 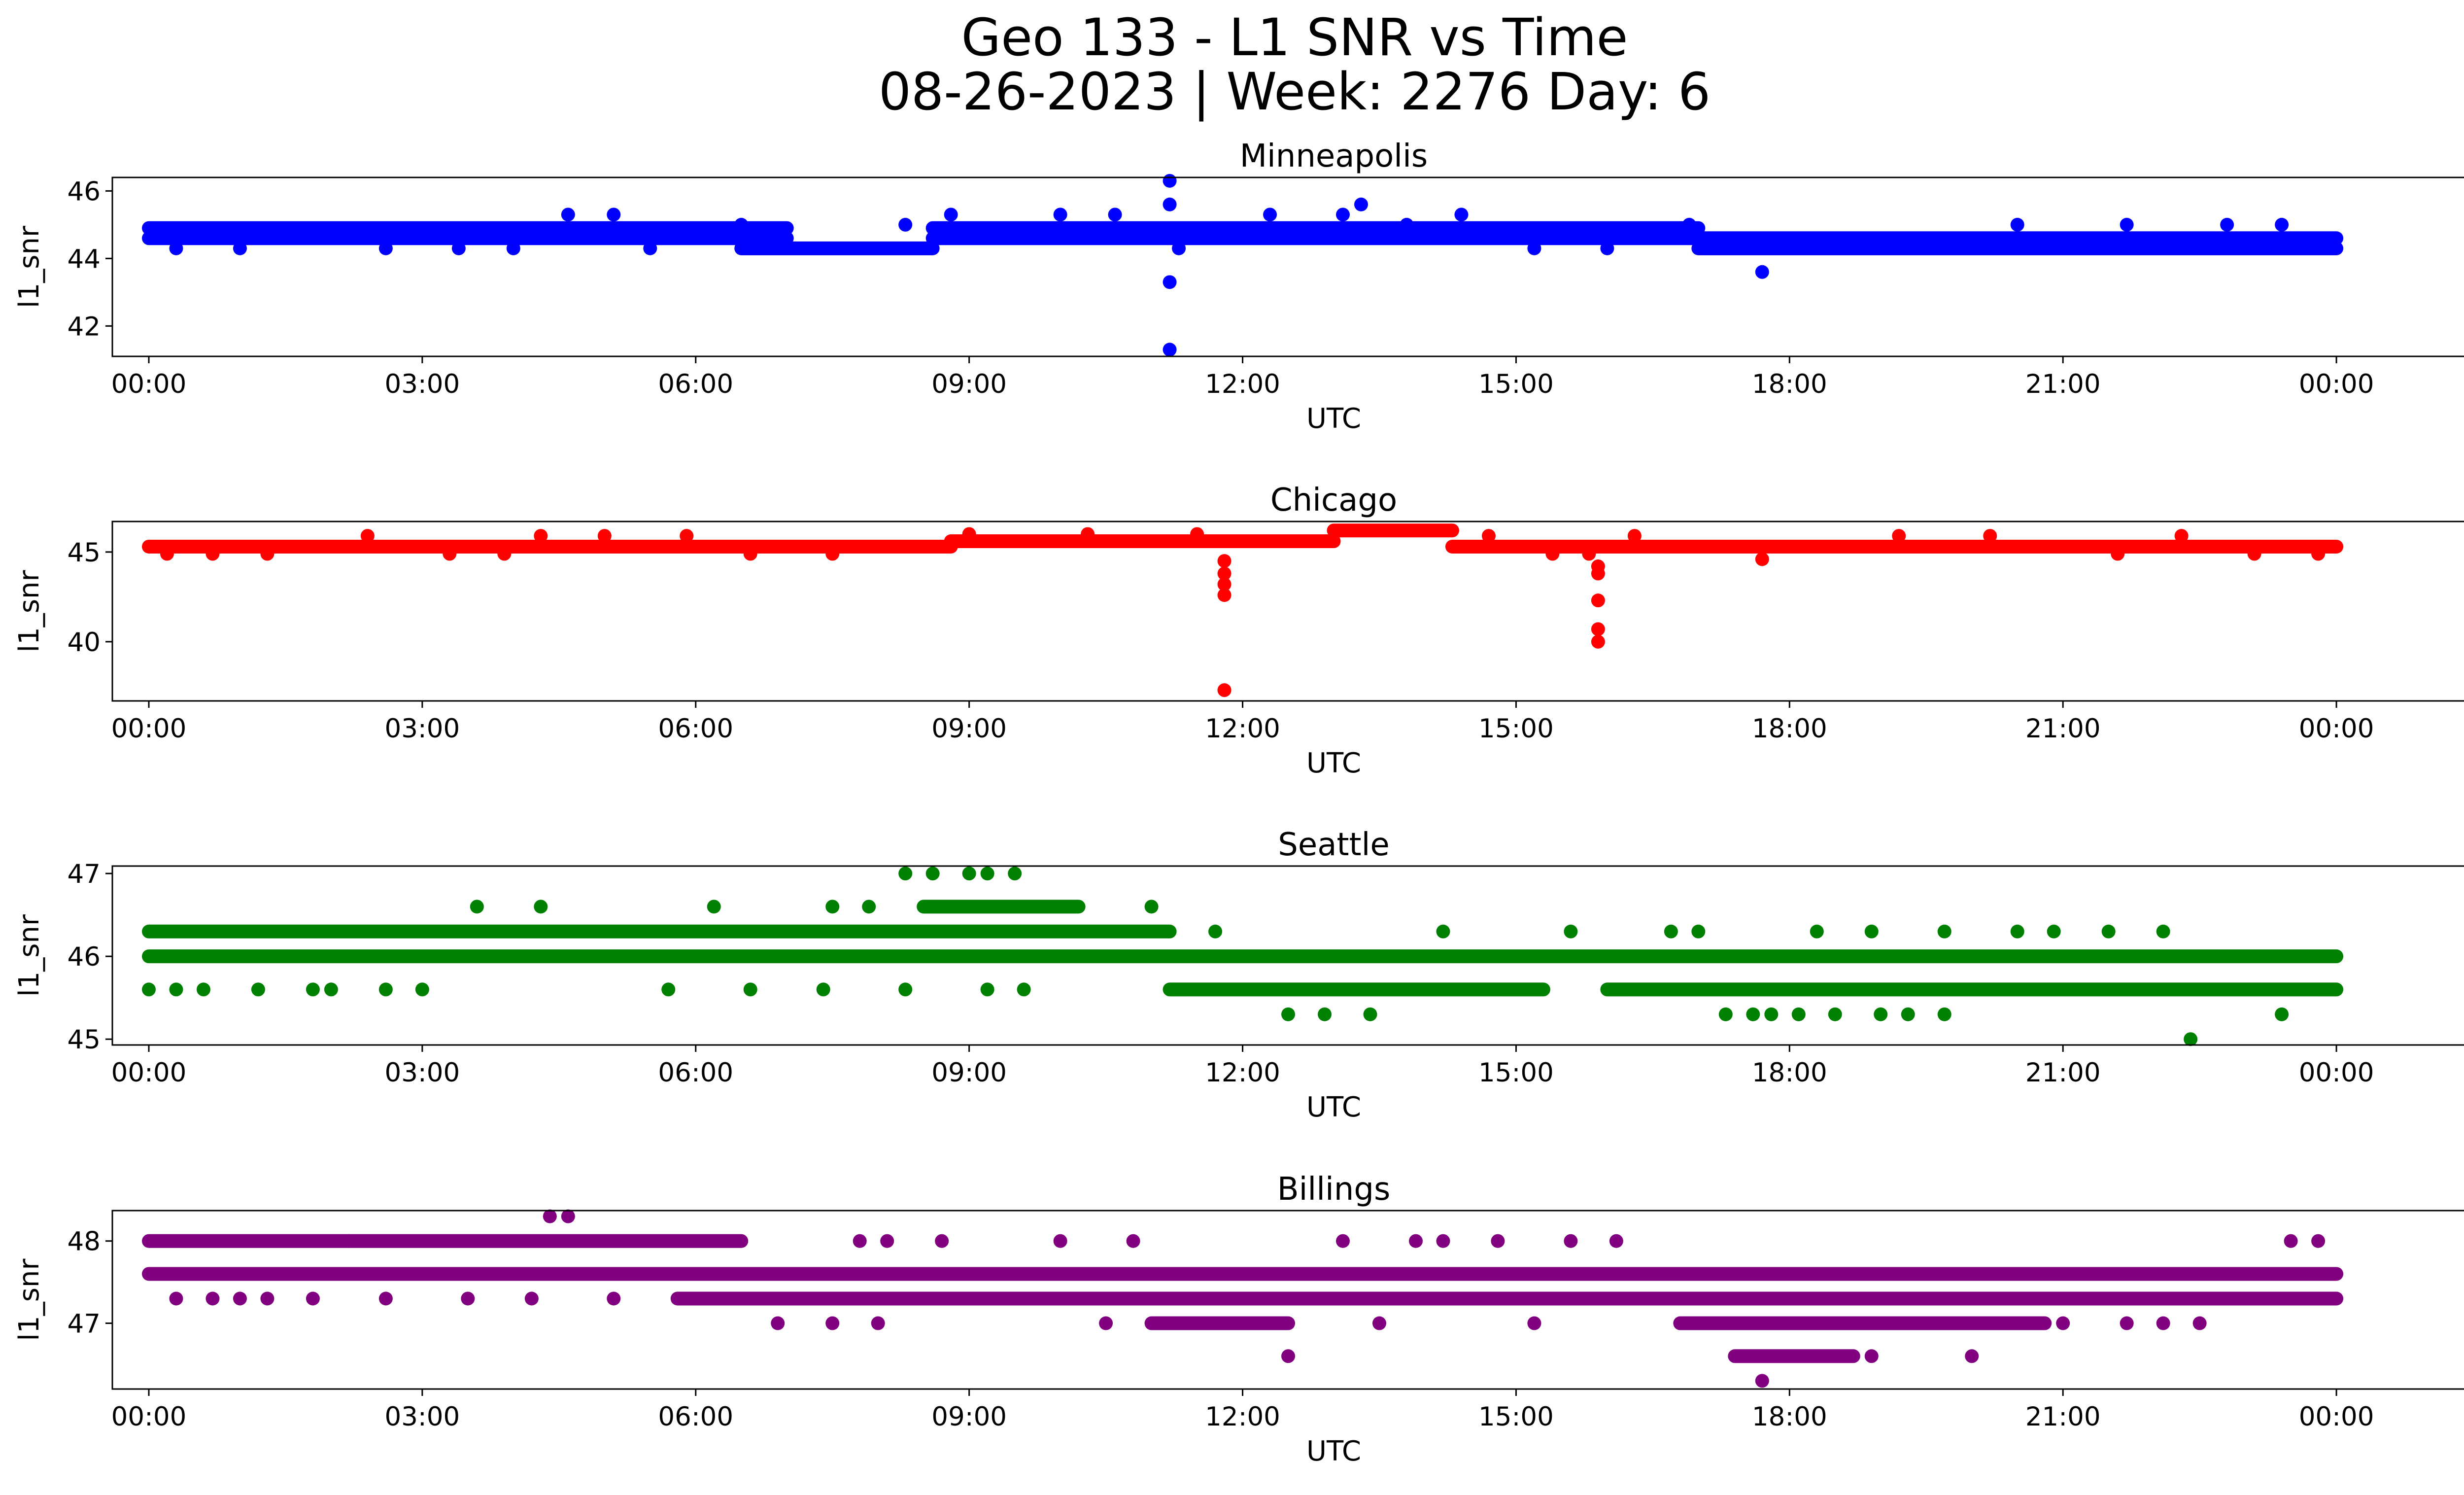 I want to click on subplot-title: Billings, so click(x=1334, y=1189).